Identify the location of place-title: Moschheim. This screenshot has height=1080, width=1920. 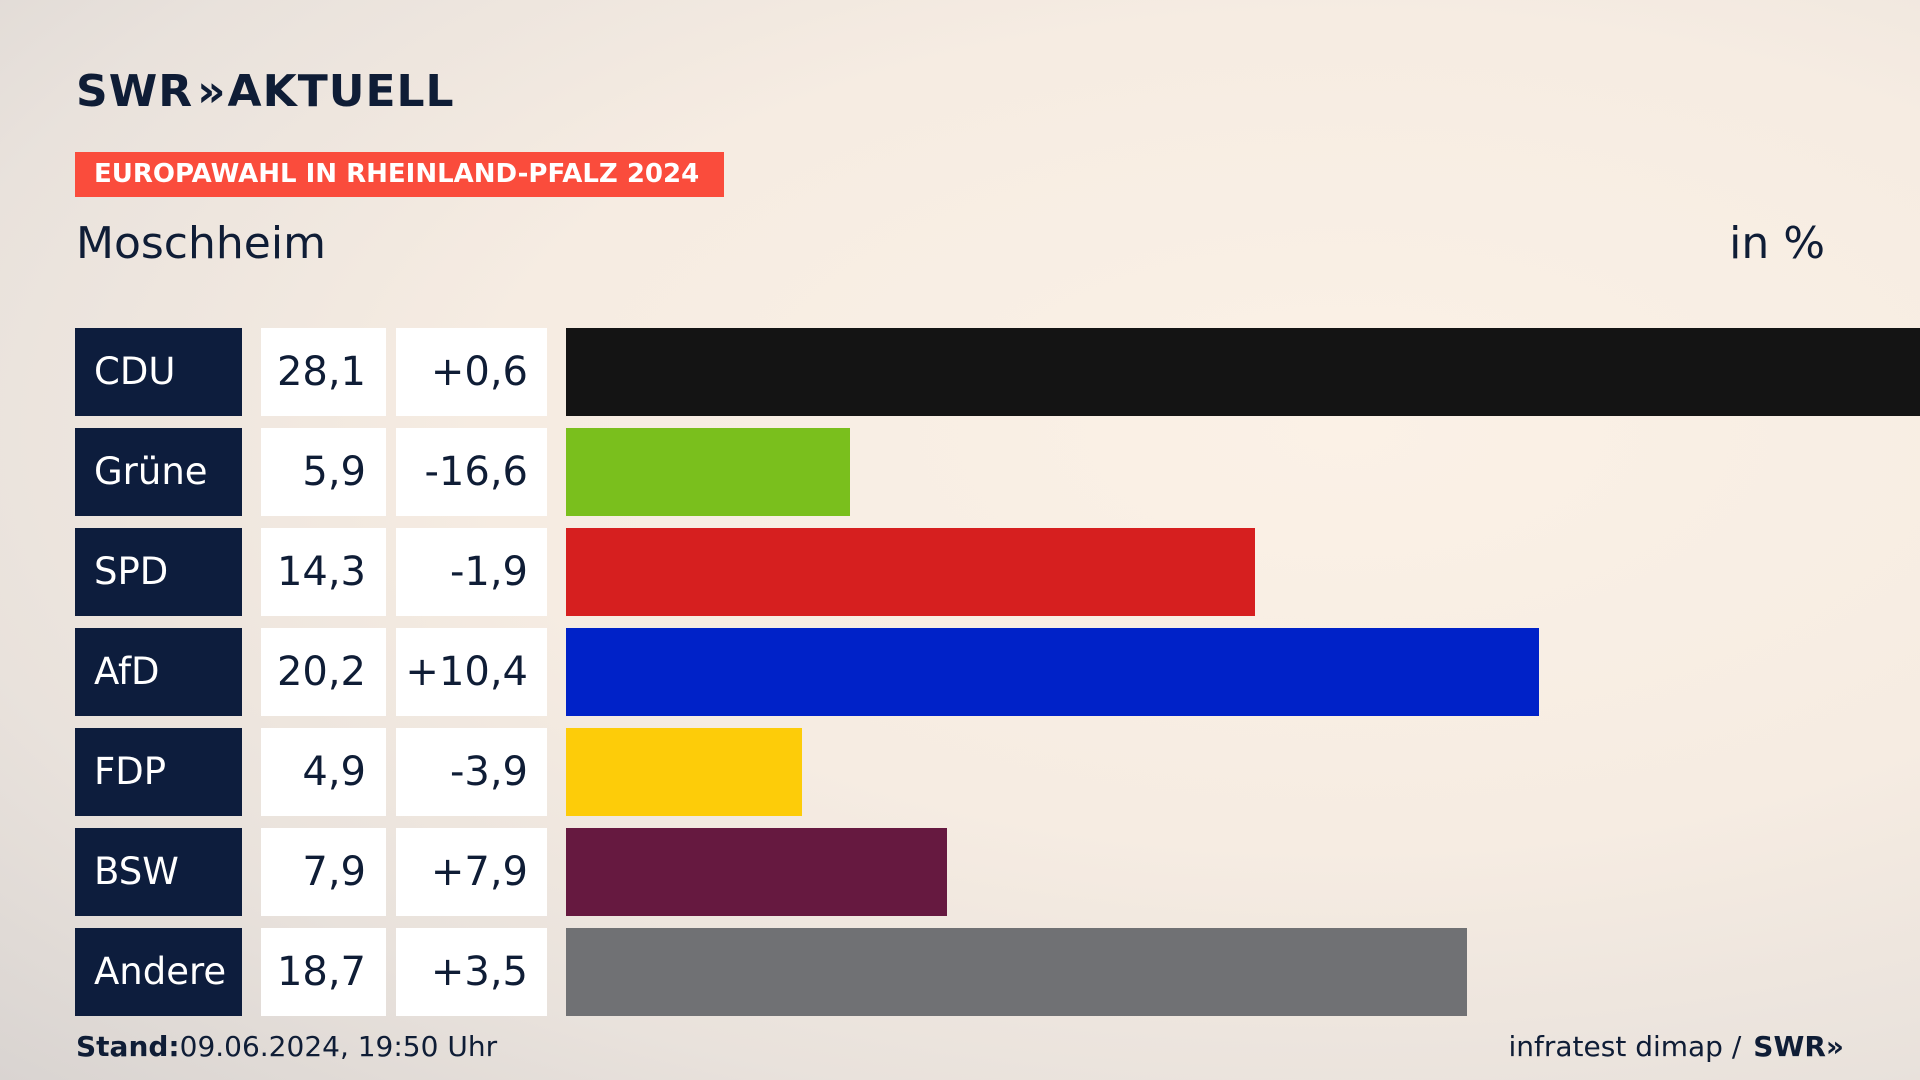
(201, 243).